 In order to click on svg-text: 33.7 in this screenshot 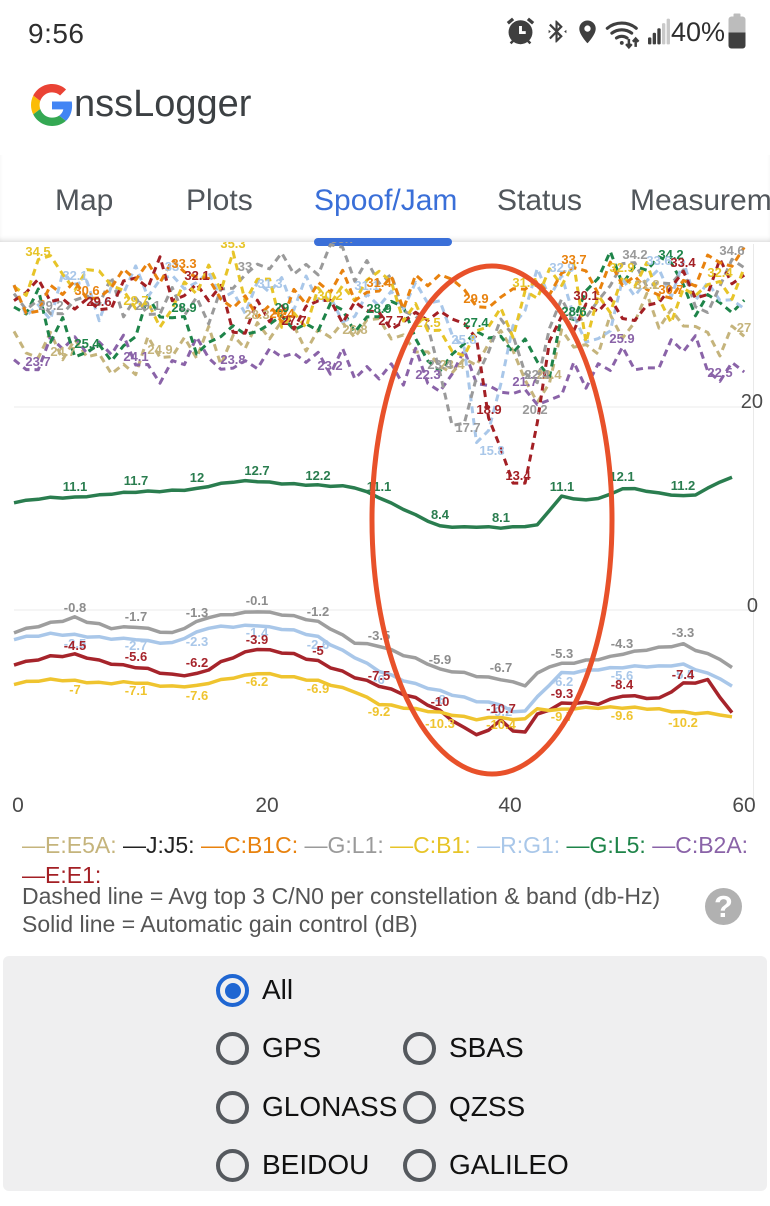, I will do `click(573, 259)`.